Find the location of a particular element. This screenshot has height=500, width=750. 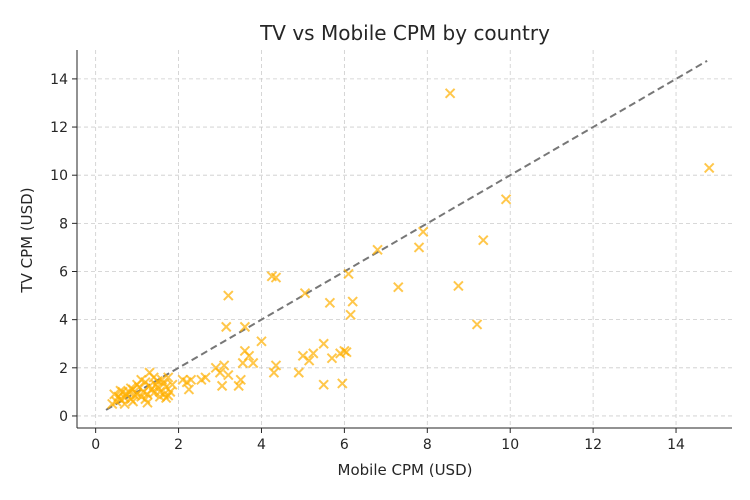

x-tick-label: 8 is located at coordinates (427, 445).